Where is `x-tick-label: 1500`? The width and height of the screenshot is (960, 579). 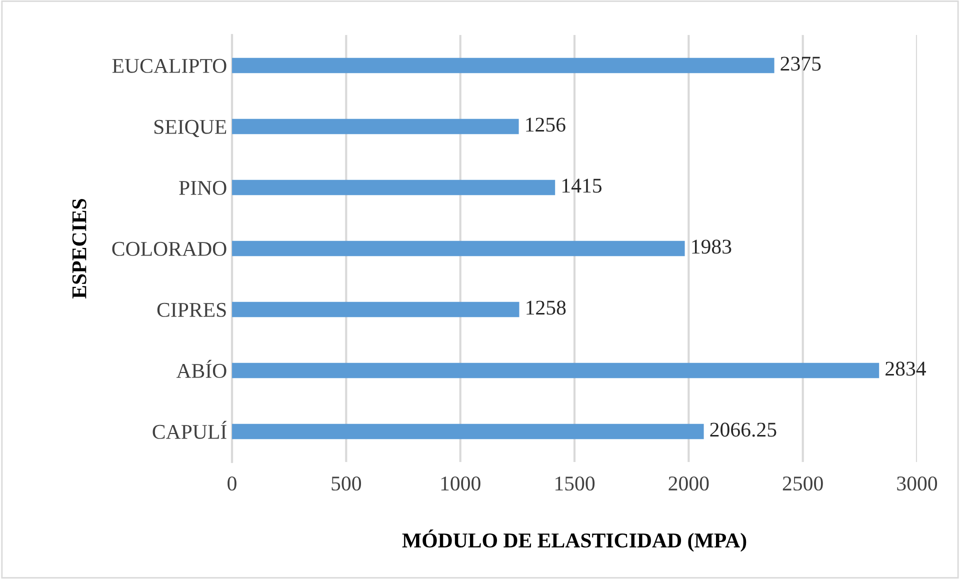 x-tick-label: 1500 is located at coordinates (575, 483).